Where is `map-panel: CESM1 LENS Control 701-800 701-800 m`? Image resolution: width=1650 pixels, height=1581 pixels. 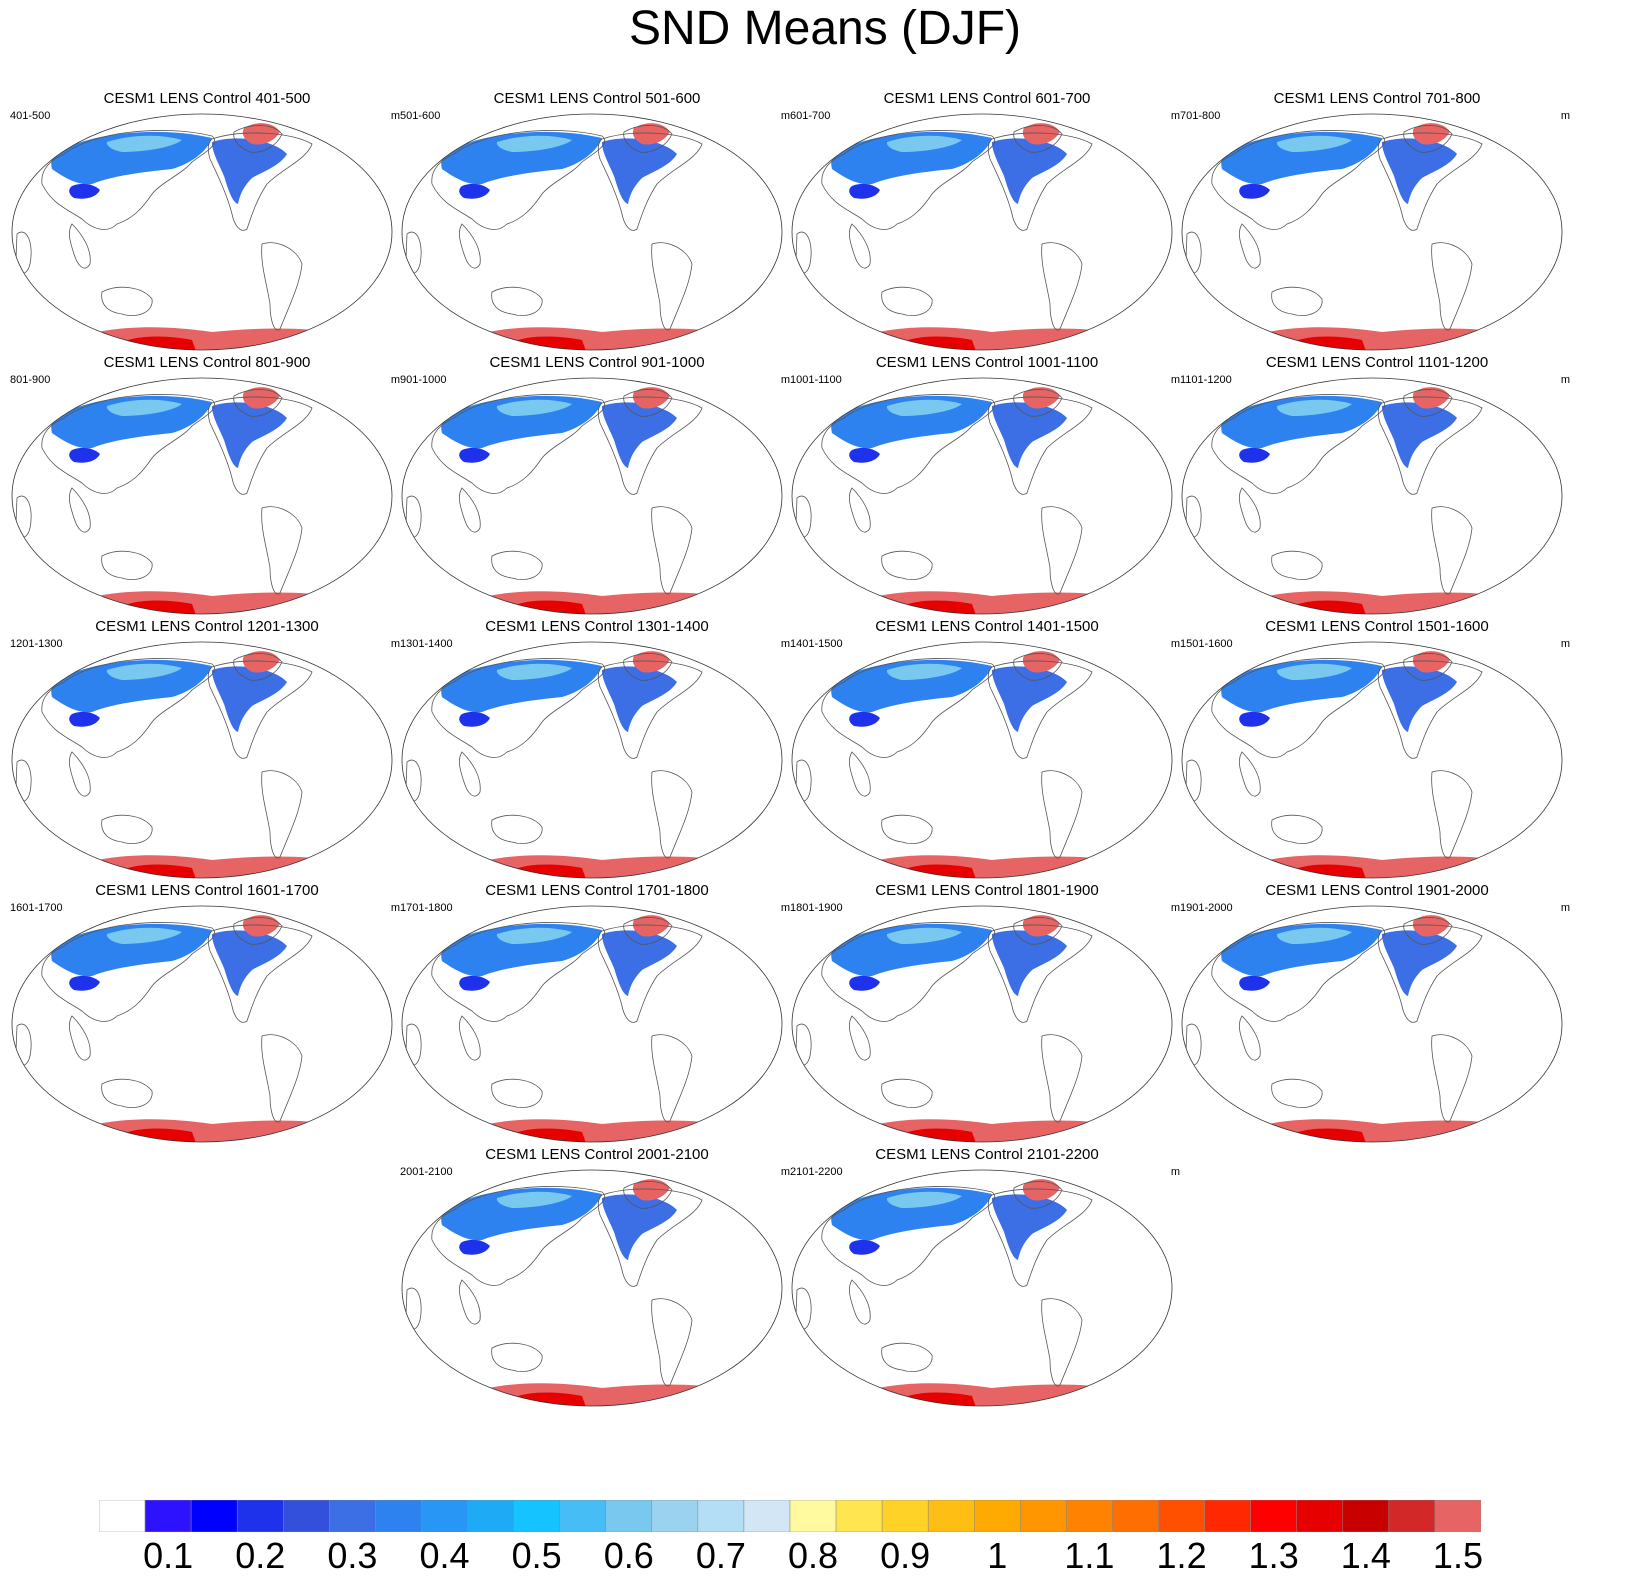
map-panel: CESM1 LENS Control 701-800 701-800 m is located at coordinates (1377, 229).